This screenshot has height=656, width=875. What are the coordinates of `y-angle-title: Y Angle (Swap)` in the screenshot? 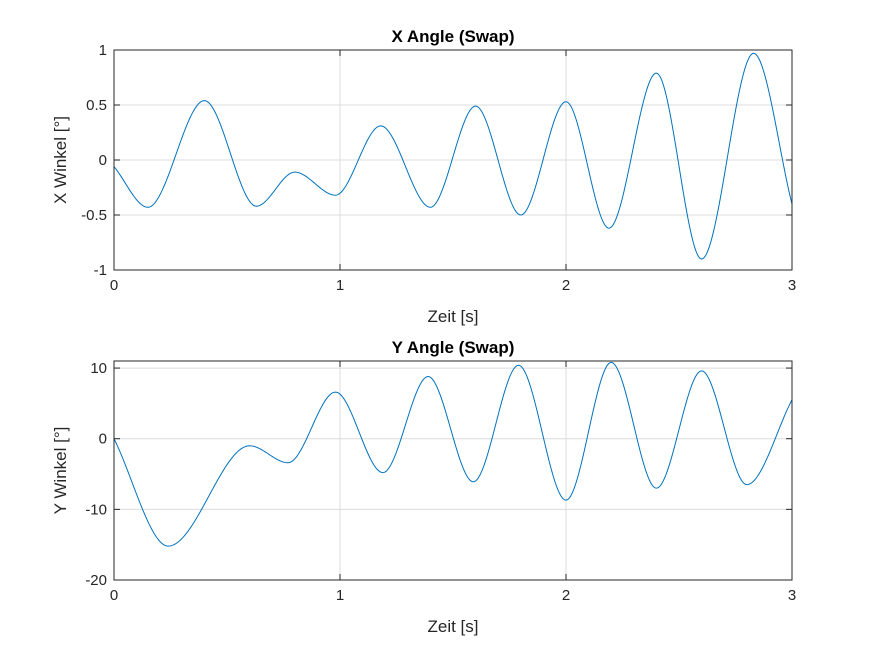 It's located at (453, 347).